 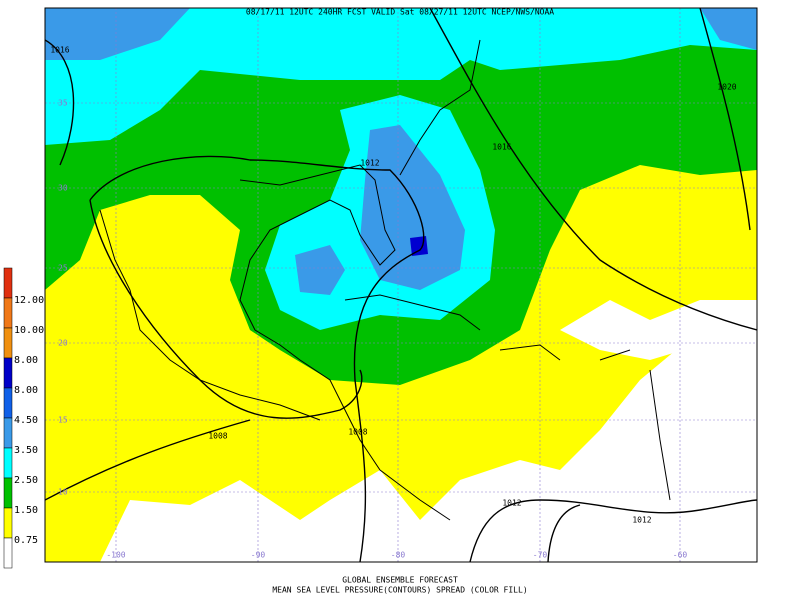 I want to click on colorbar-label: 10.00, so click(x=29, y=330).